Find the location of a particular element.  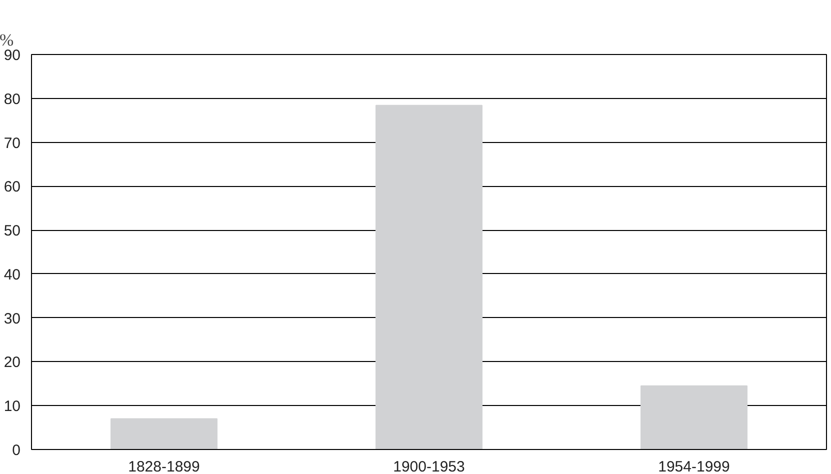

y-tick-label: 50 is located at coordinates (12, 231).